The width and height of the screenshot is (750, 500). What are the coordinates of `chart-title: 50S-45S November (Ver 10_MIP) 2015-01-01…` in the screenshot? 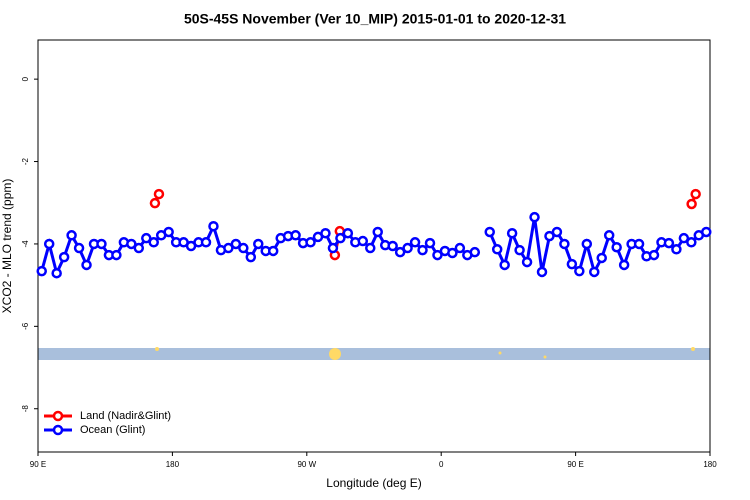 It's located at (375, 19).